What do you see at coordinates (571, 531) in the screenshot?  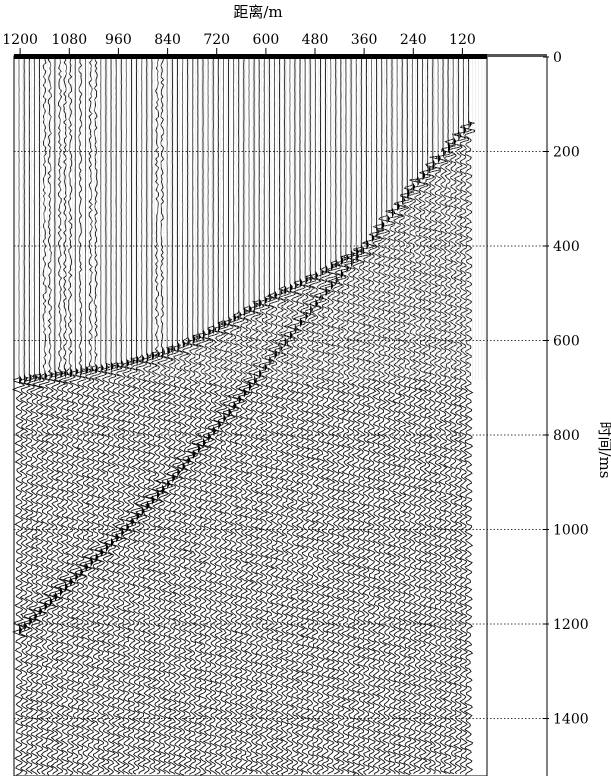 I see `y-tick-label: 1000` at bounding box center [571, 531].